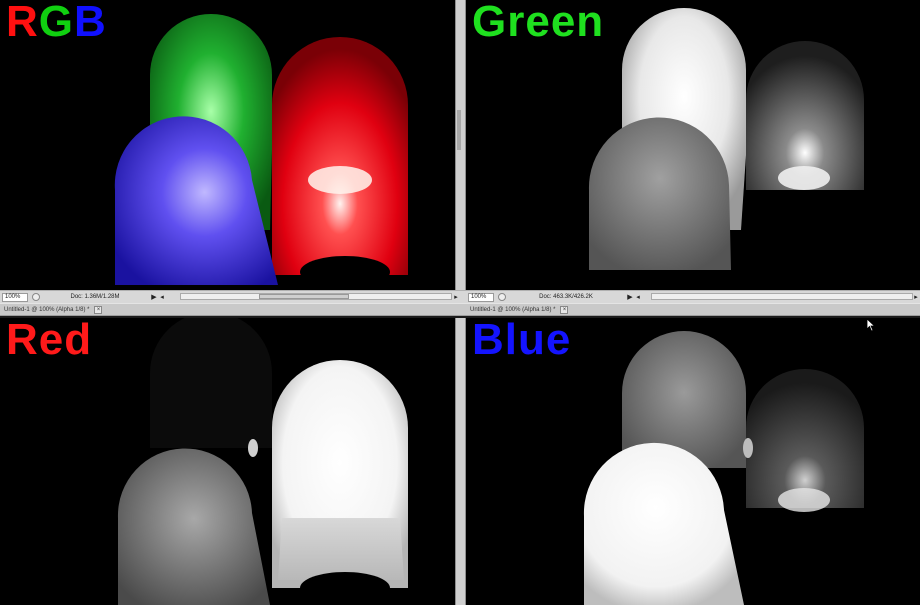  What do you see at coordinates (459, 130) in the screenshot?
I see `vertical-scroll-thumb` at bounding box center [459, 130].